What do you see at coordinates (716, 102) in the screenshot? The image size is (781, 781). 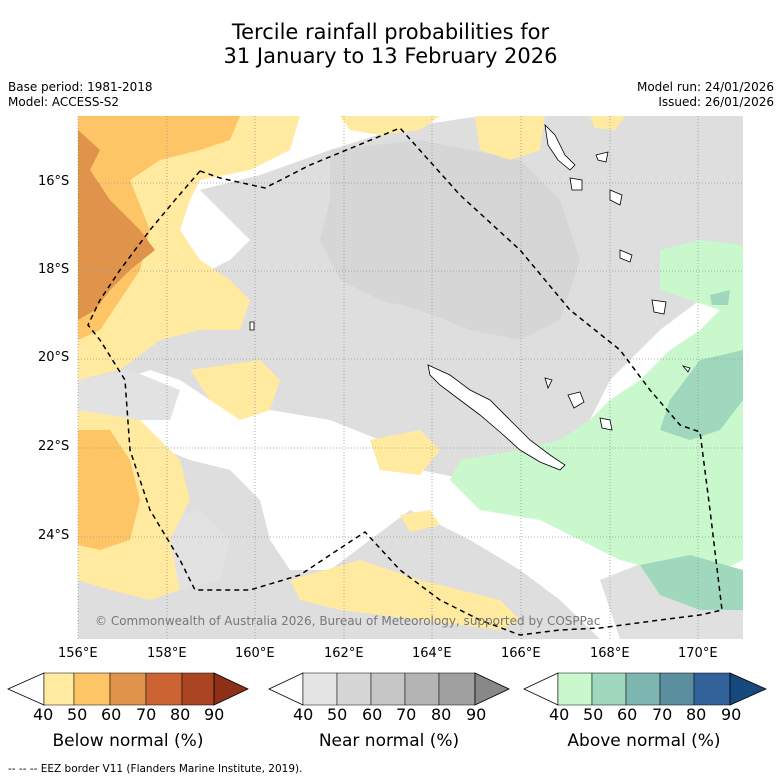 I see `issued-date: Issued: 26/01/2026` at bounding box center [716, 102].